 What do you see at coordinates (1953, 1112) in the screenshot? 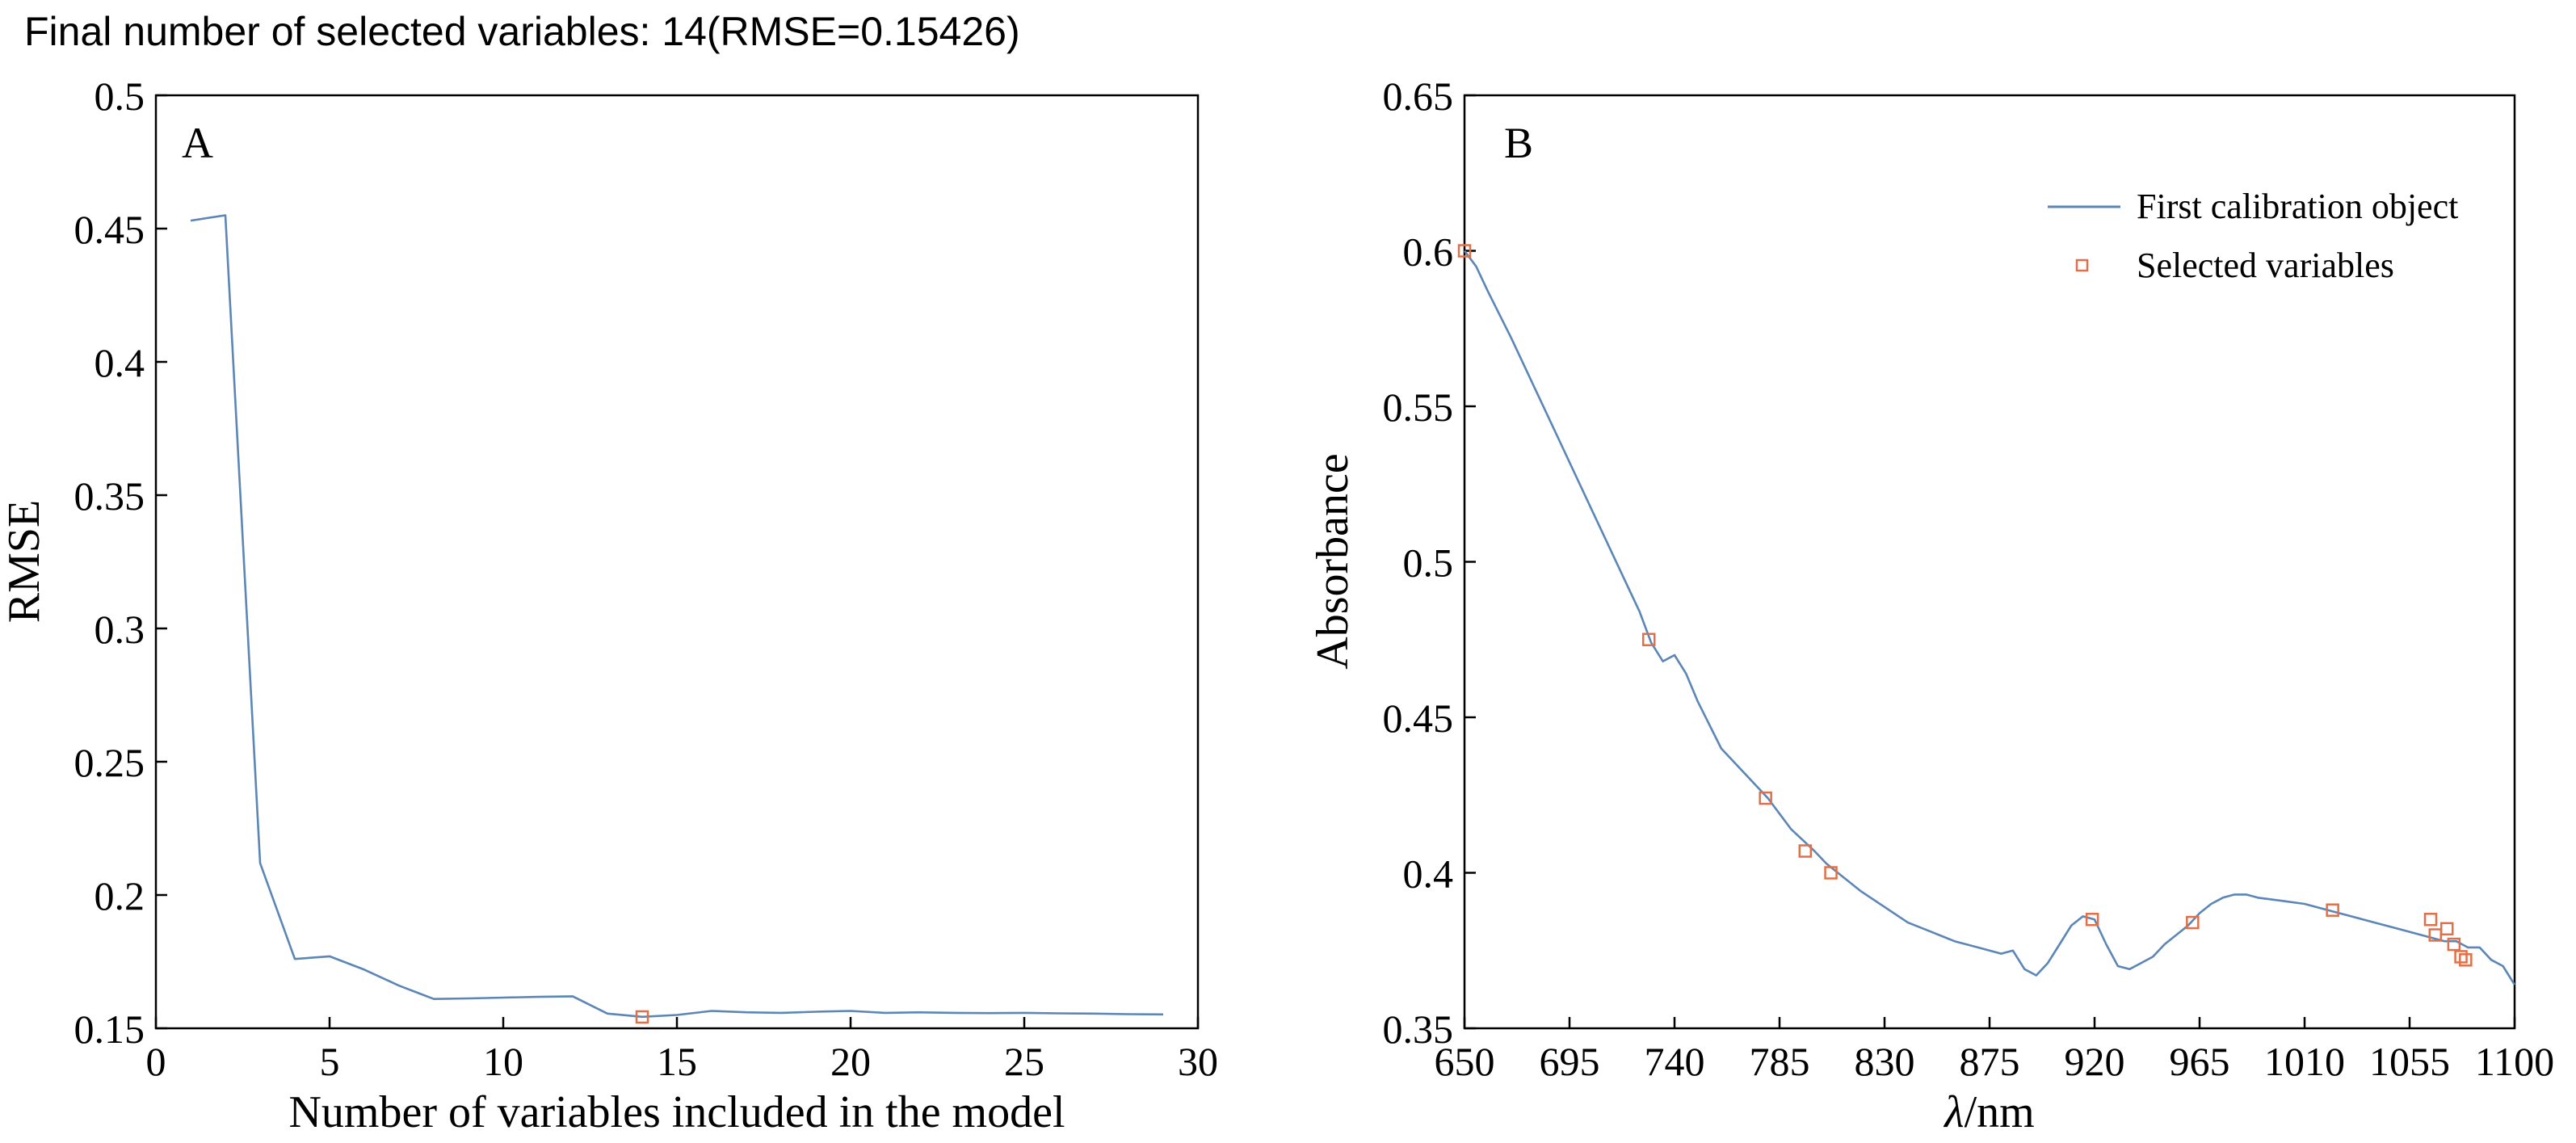
I see `panel-b-x-axis-symbol: λ` at bounding box center [1953, 1112].